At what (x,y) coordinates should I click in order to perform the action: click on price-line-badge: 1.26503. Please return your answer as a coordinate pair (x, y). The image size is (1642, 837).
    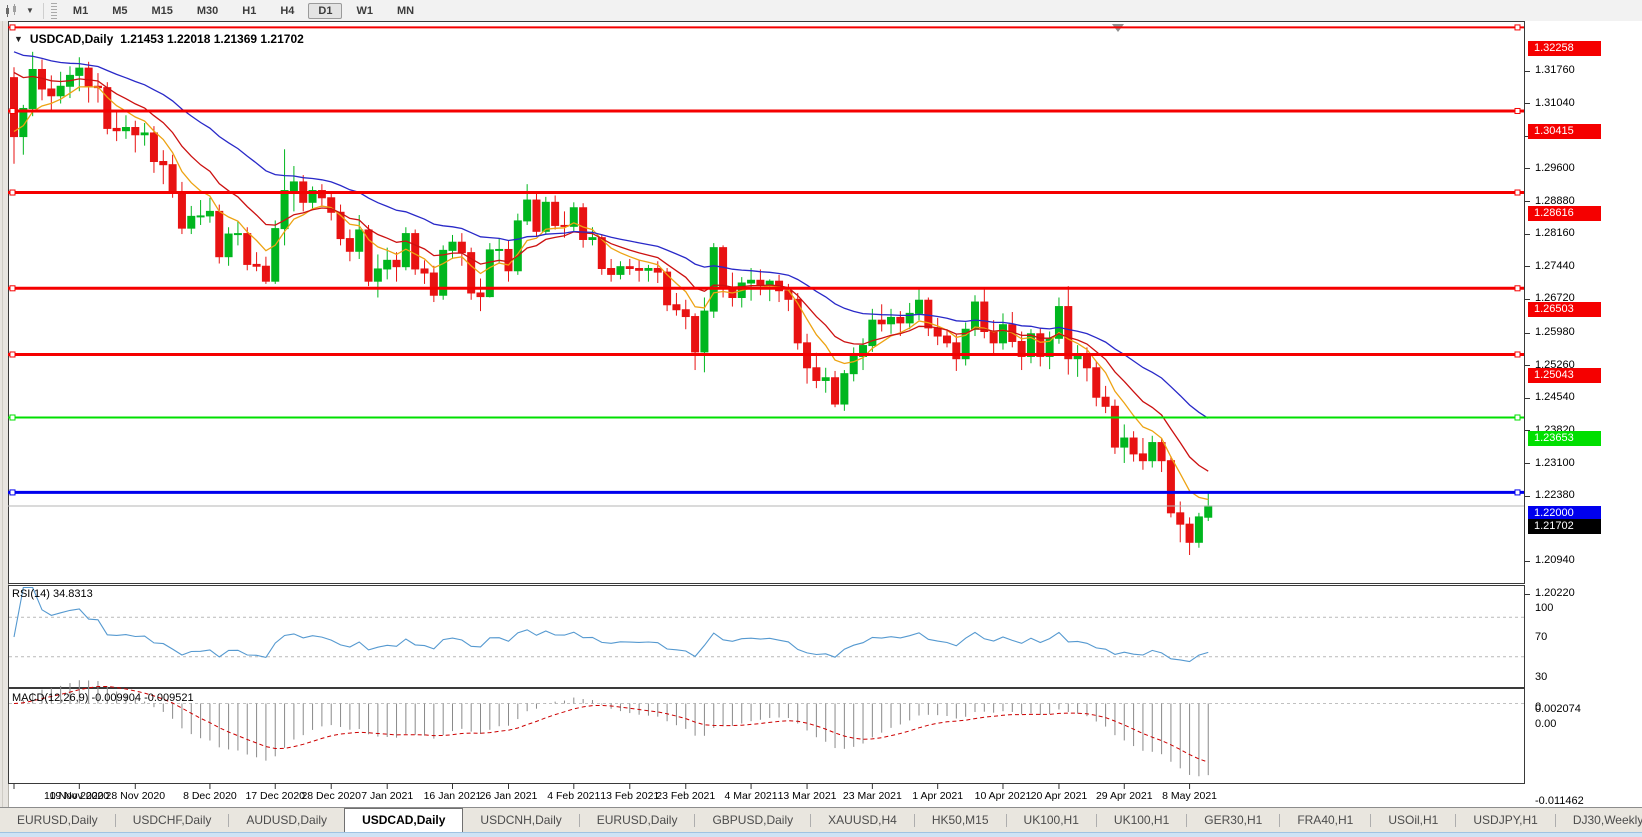
    Looking at the image, I should click on (1564, 309).